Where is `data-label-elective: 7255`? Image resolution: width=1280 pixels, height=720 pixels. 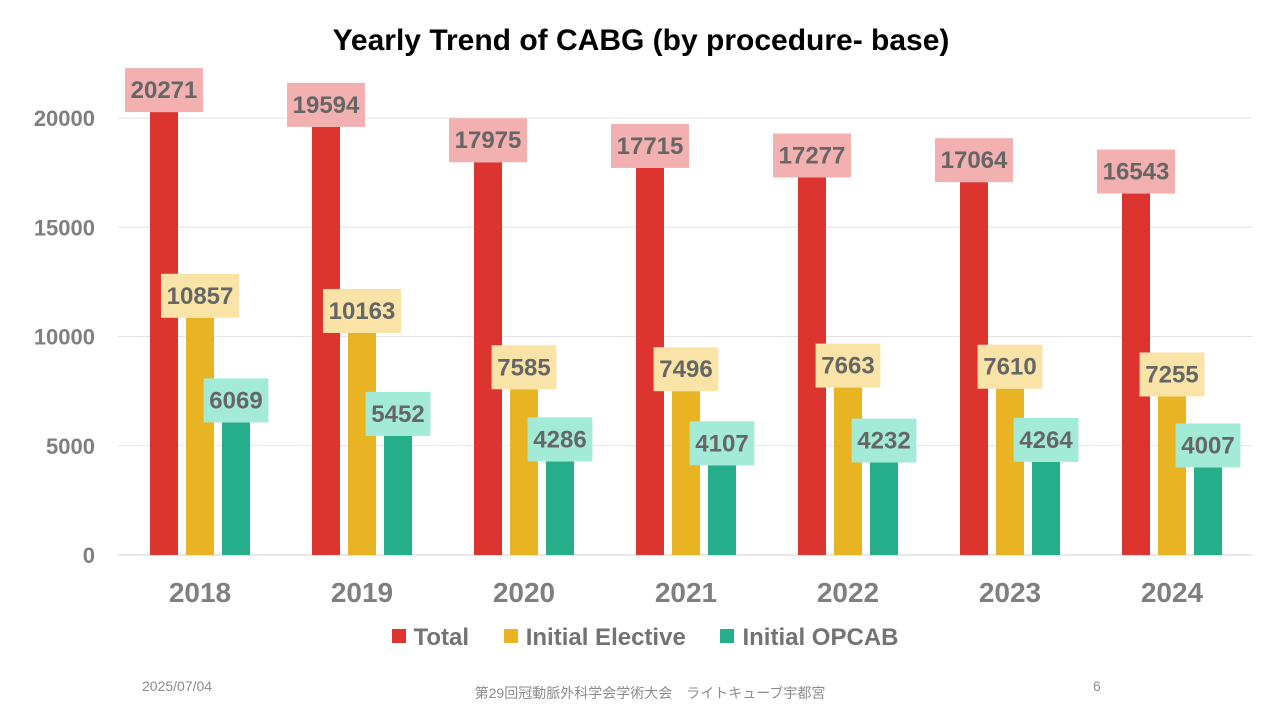
data-label-elective: 7255 is located at coordinates (1171, 374).